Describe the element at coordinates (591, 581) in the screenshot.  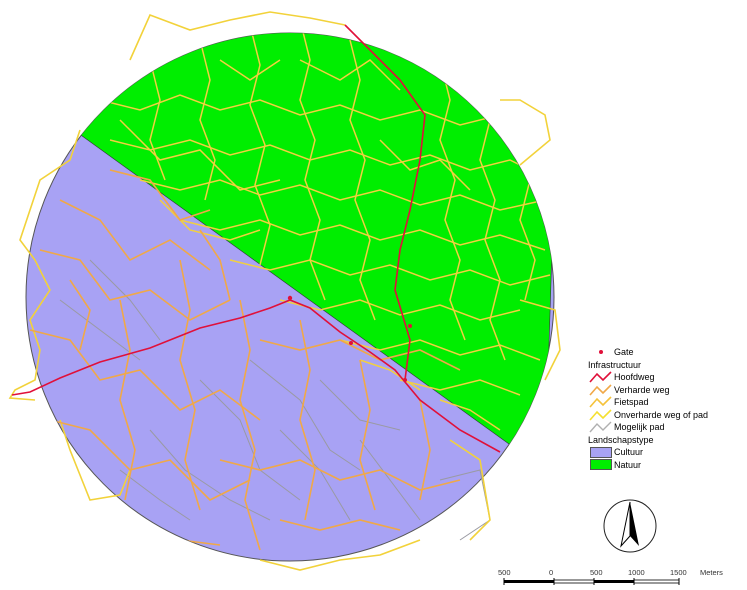
I see `scale-bar-graphic` at that location.